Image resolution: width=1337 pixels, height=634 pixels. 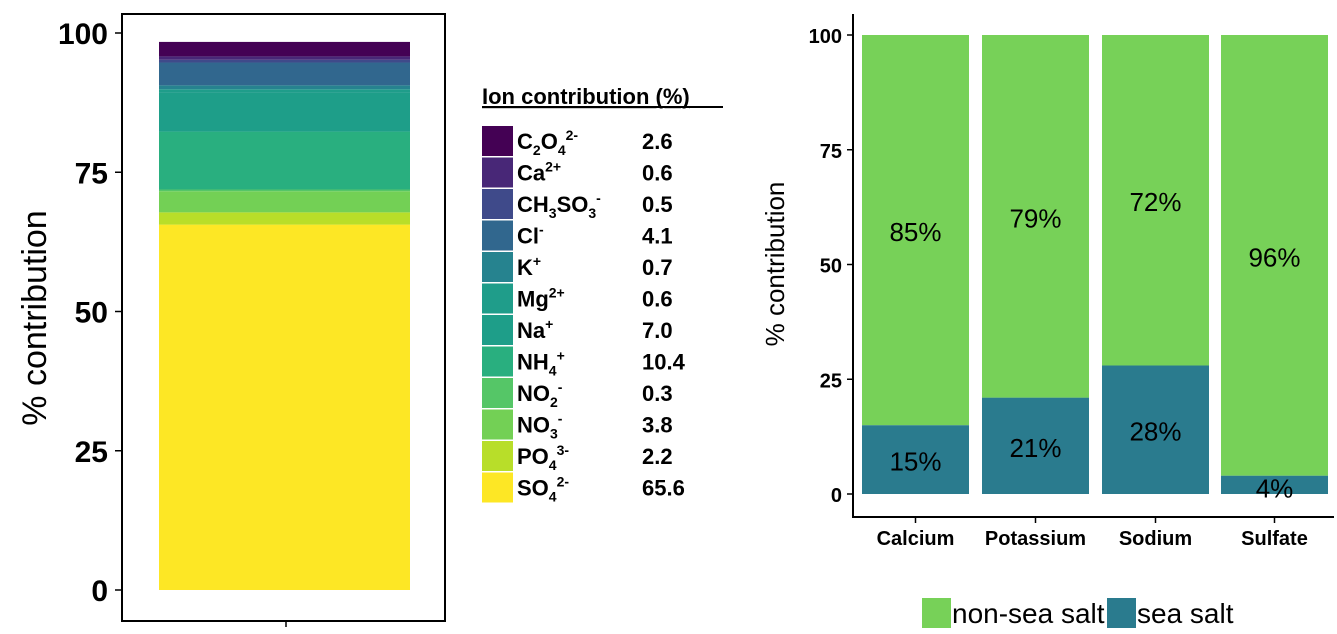 I want to click on non-sea-salt-label: 96%, so click(x=1274, y=257).